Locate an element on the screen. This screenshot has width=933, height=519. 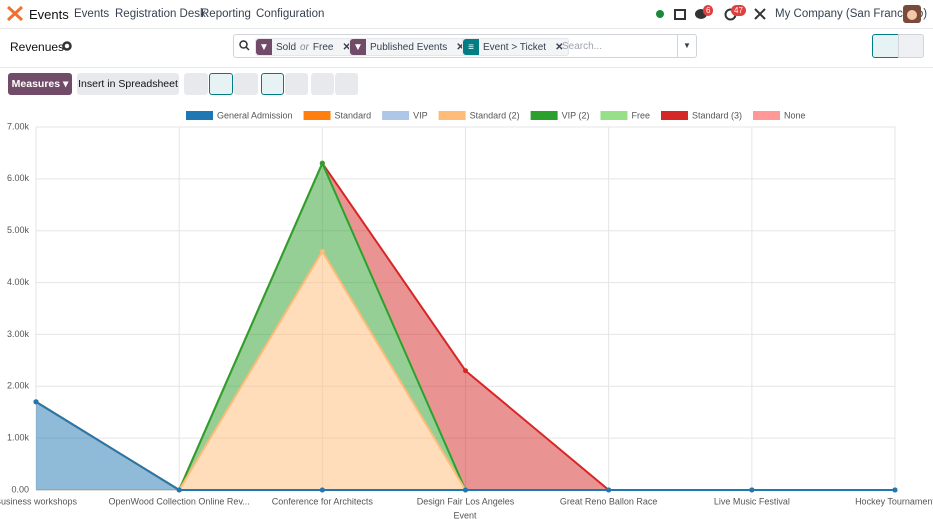
sort-desc-button is located at coordinates (322, 84).